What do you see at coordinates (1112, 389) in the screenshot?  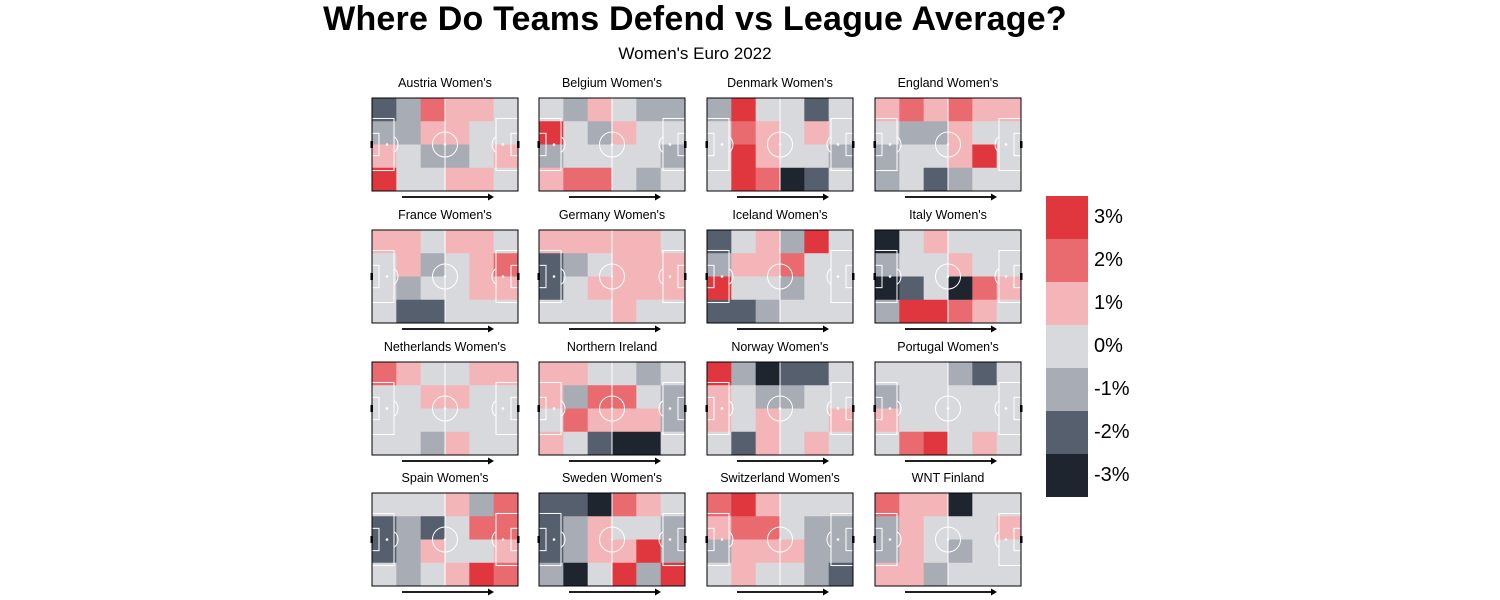 I see `legend-label: -1%` at bounding box center [1112, 389].